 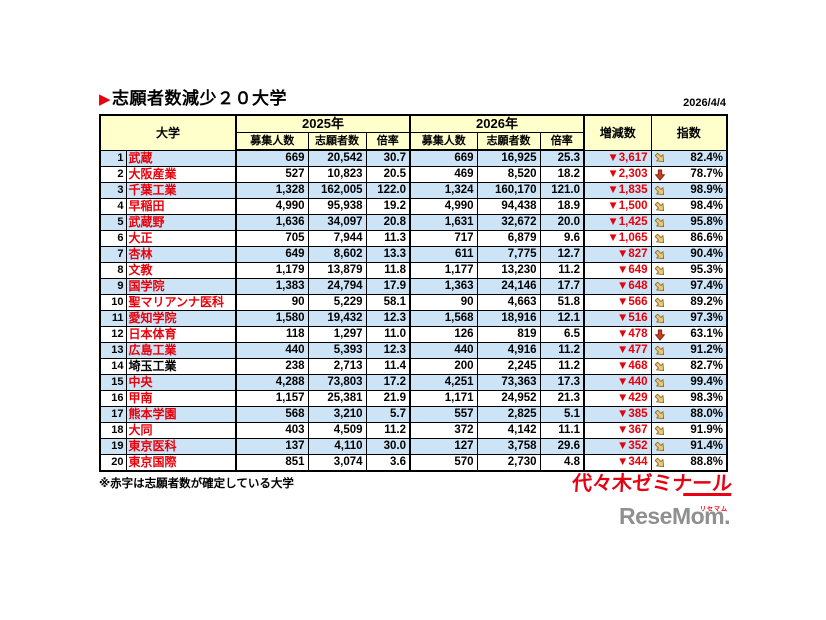 I want to click on applicant-count-2025: 34,097, so click(x=337, y=222).